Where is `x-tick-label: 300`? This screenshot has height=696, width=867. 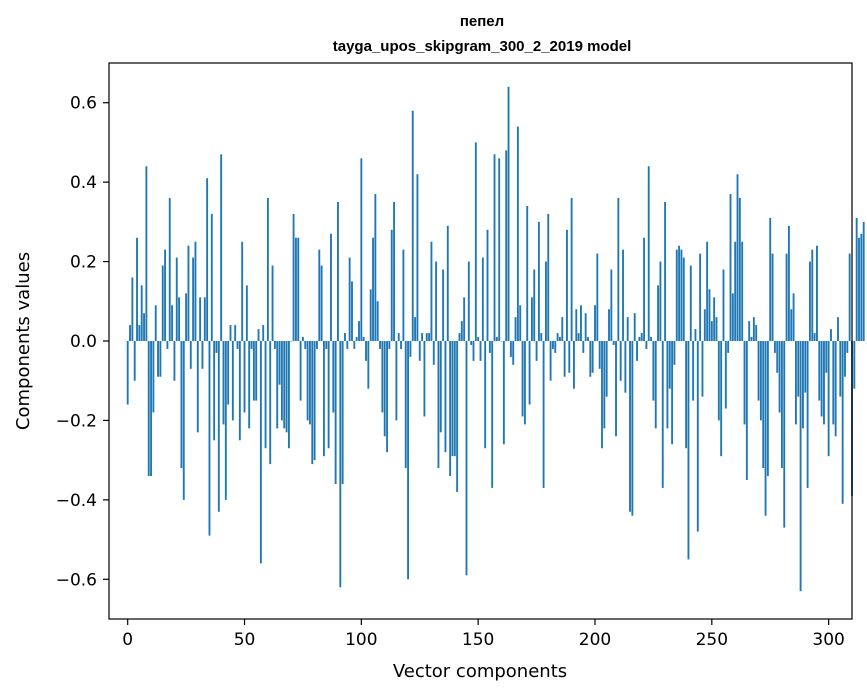 x-tick-label: 300 is located at coordinates (828, 640).